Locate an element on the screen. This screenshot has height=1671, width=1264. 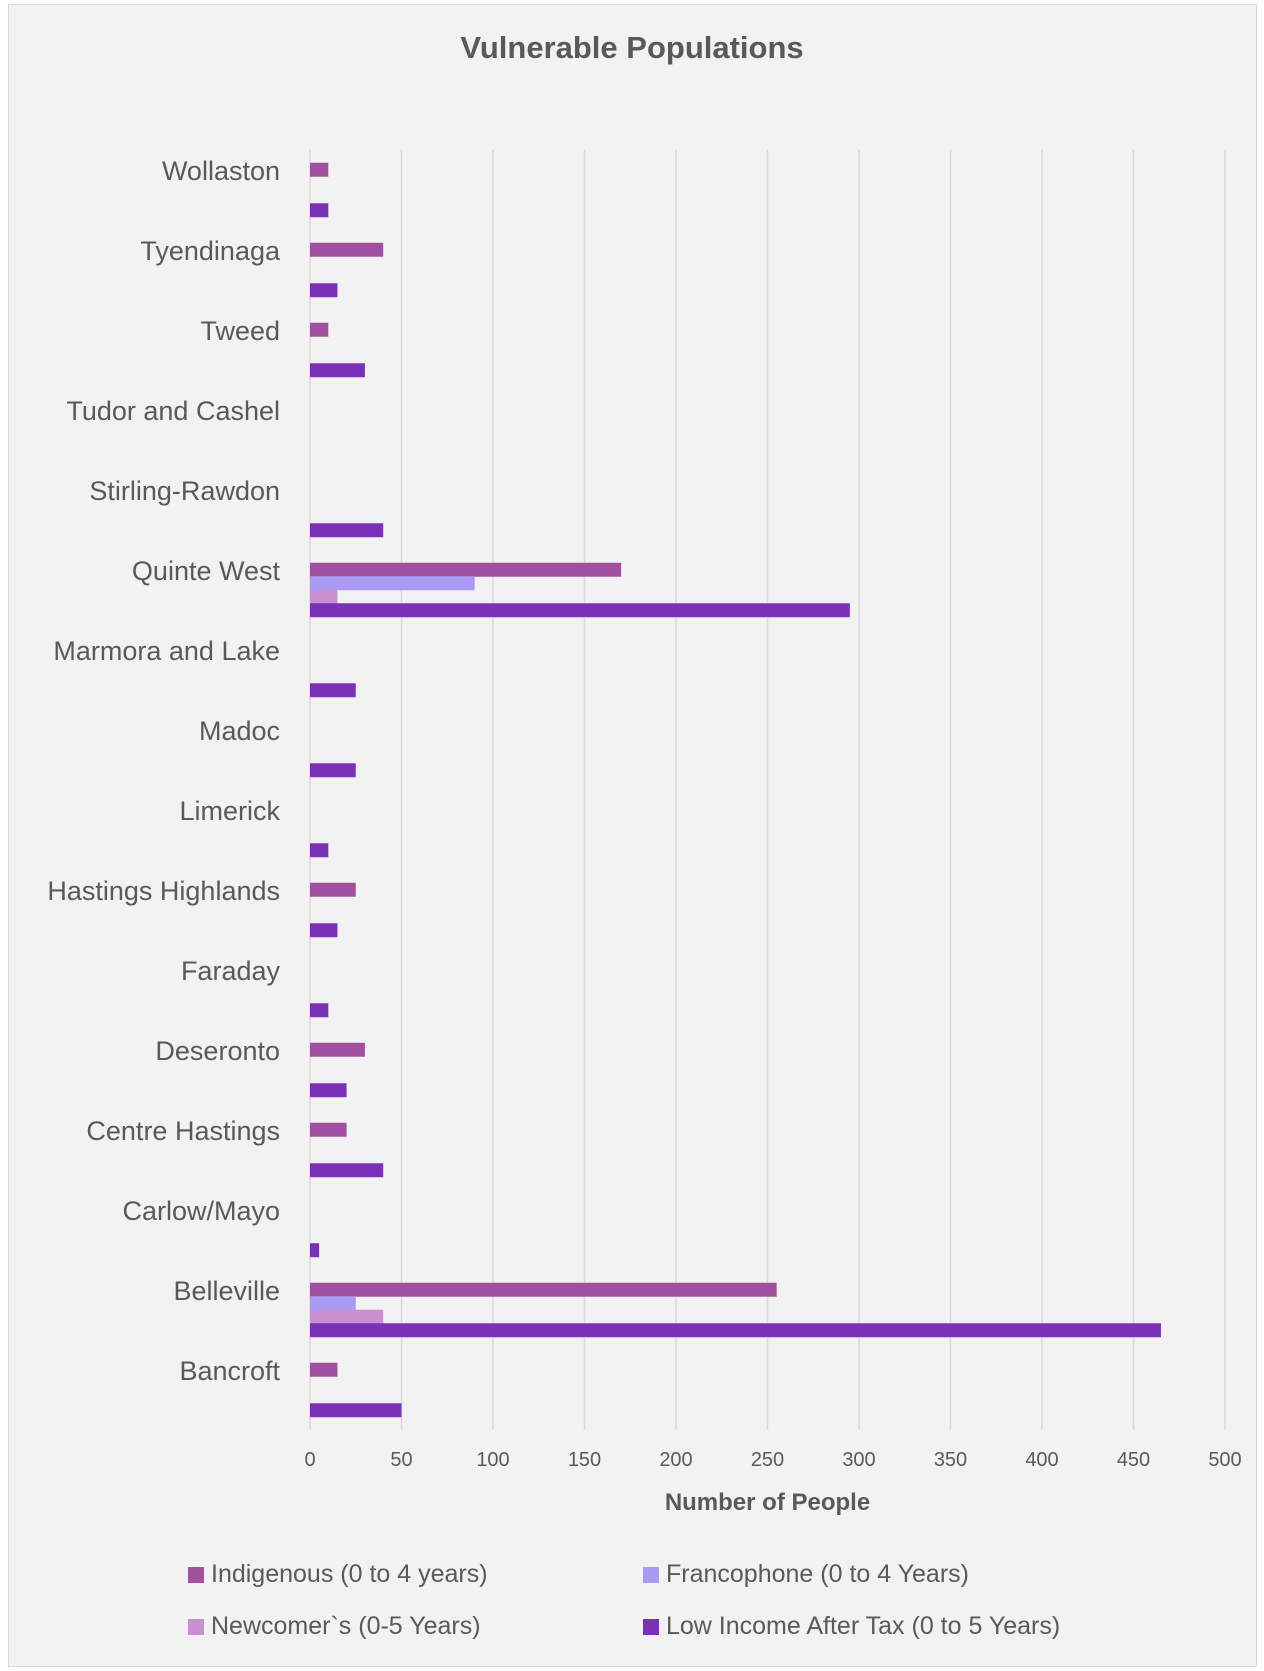
category-label: Madoc is located at coordinates (239, 731).